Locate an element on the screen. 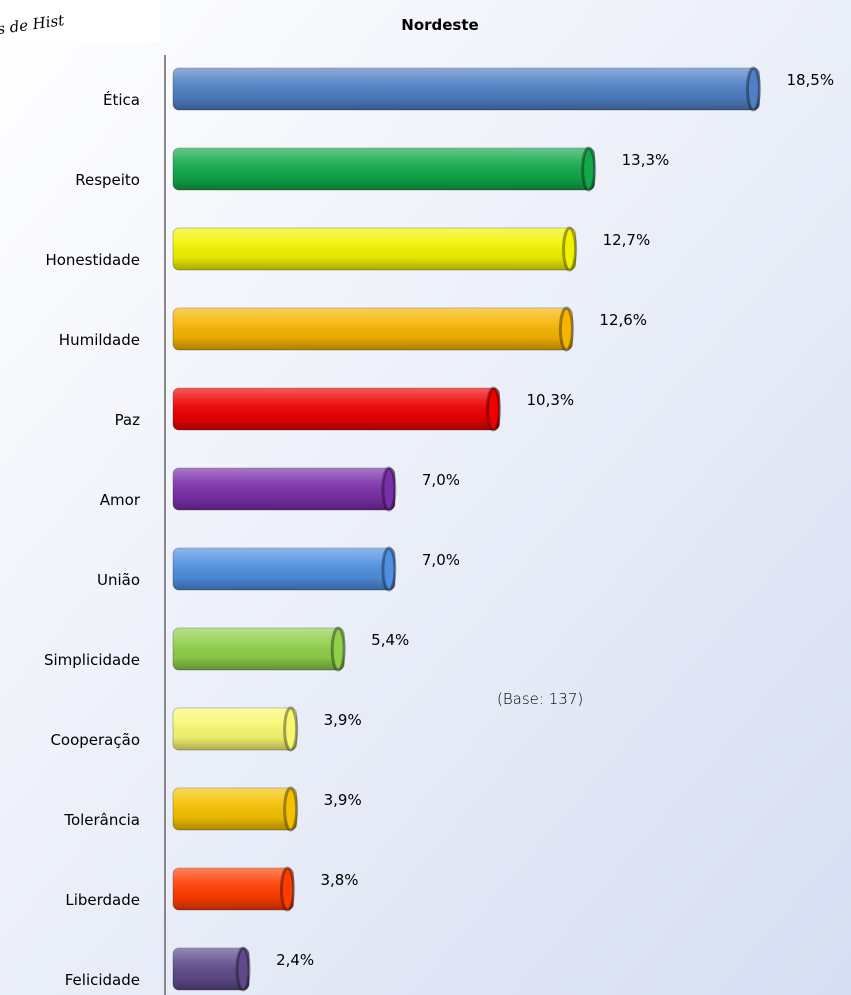 This screenshot has height=995, width=851. y-tick-label: Ética is located at coordinates (121, 99).